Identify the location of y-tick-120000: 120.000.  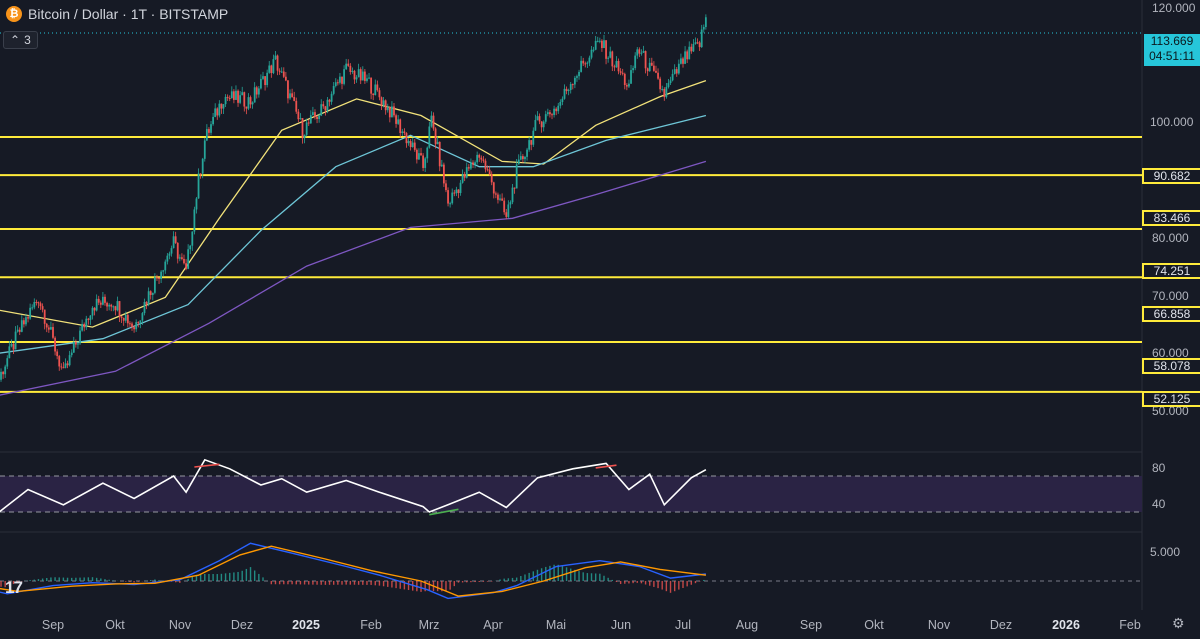
(1174, 8).